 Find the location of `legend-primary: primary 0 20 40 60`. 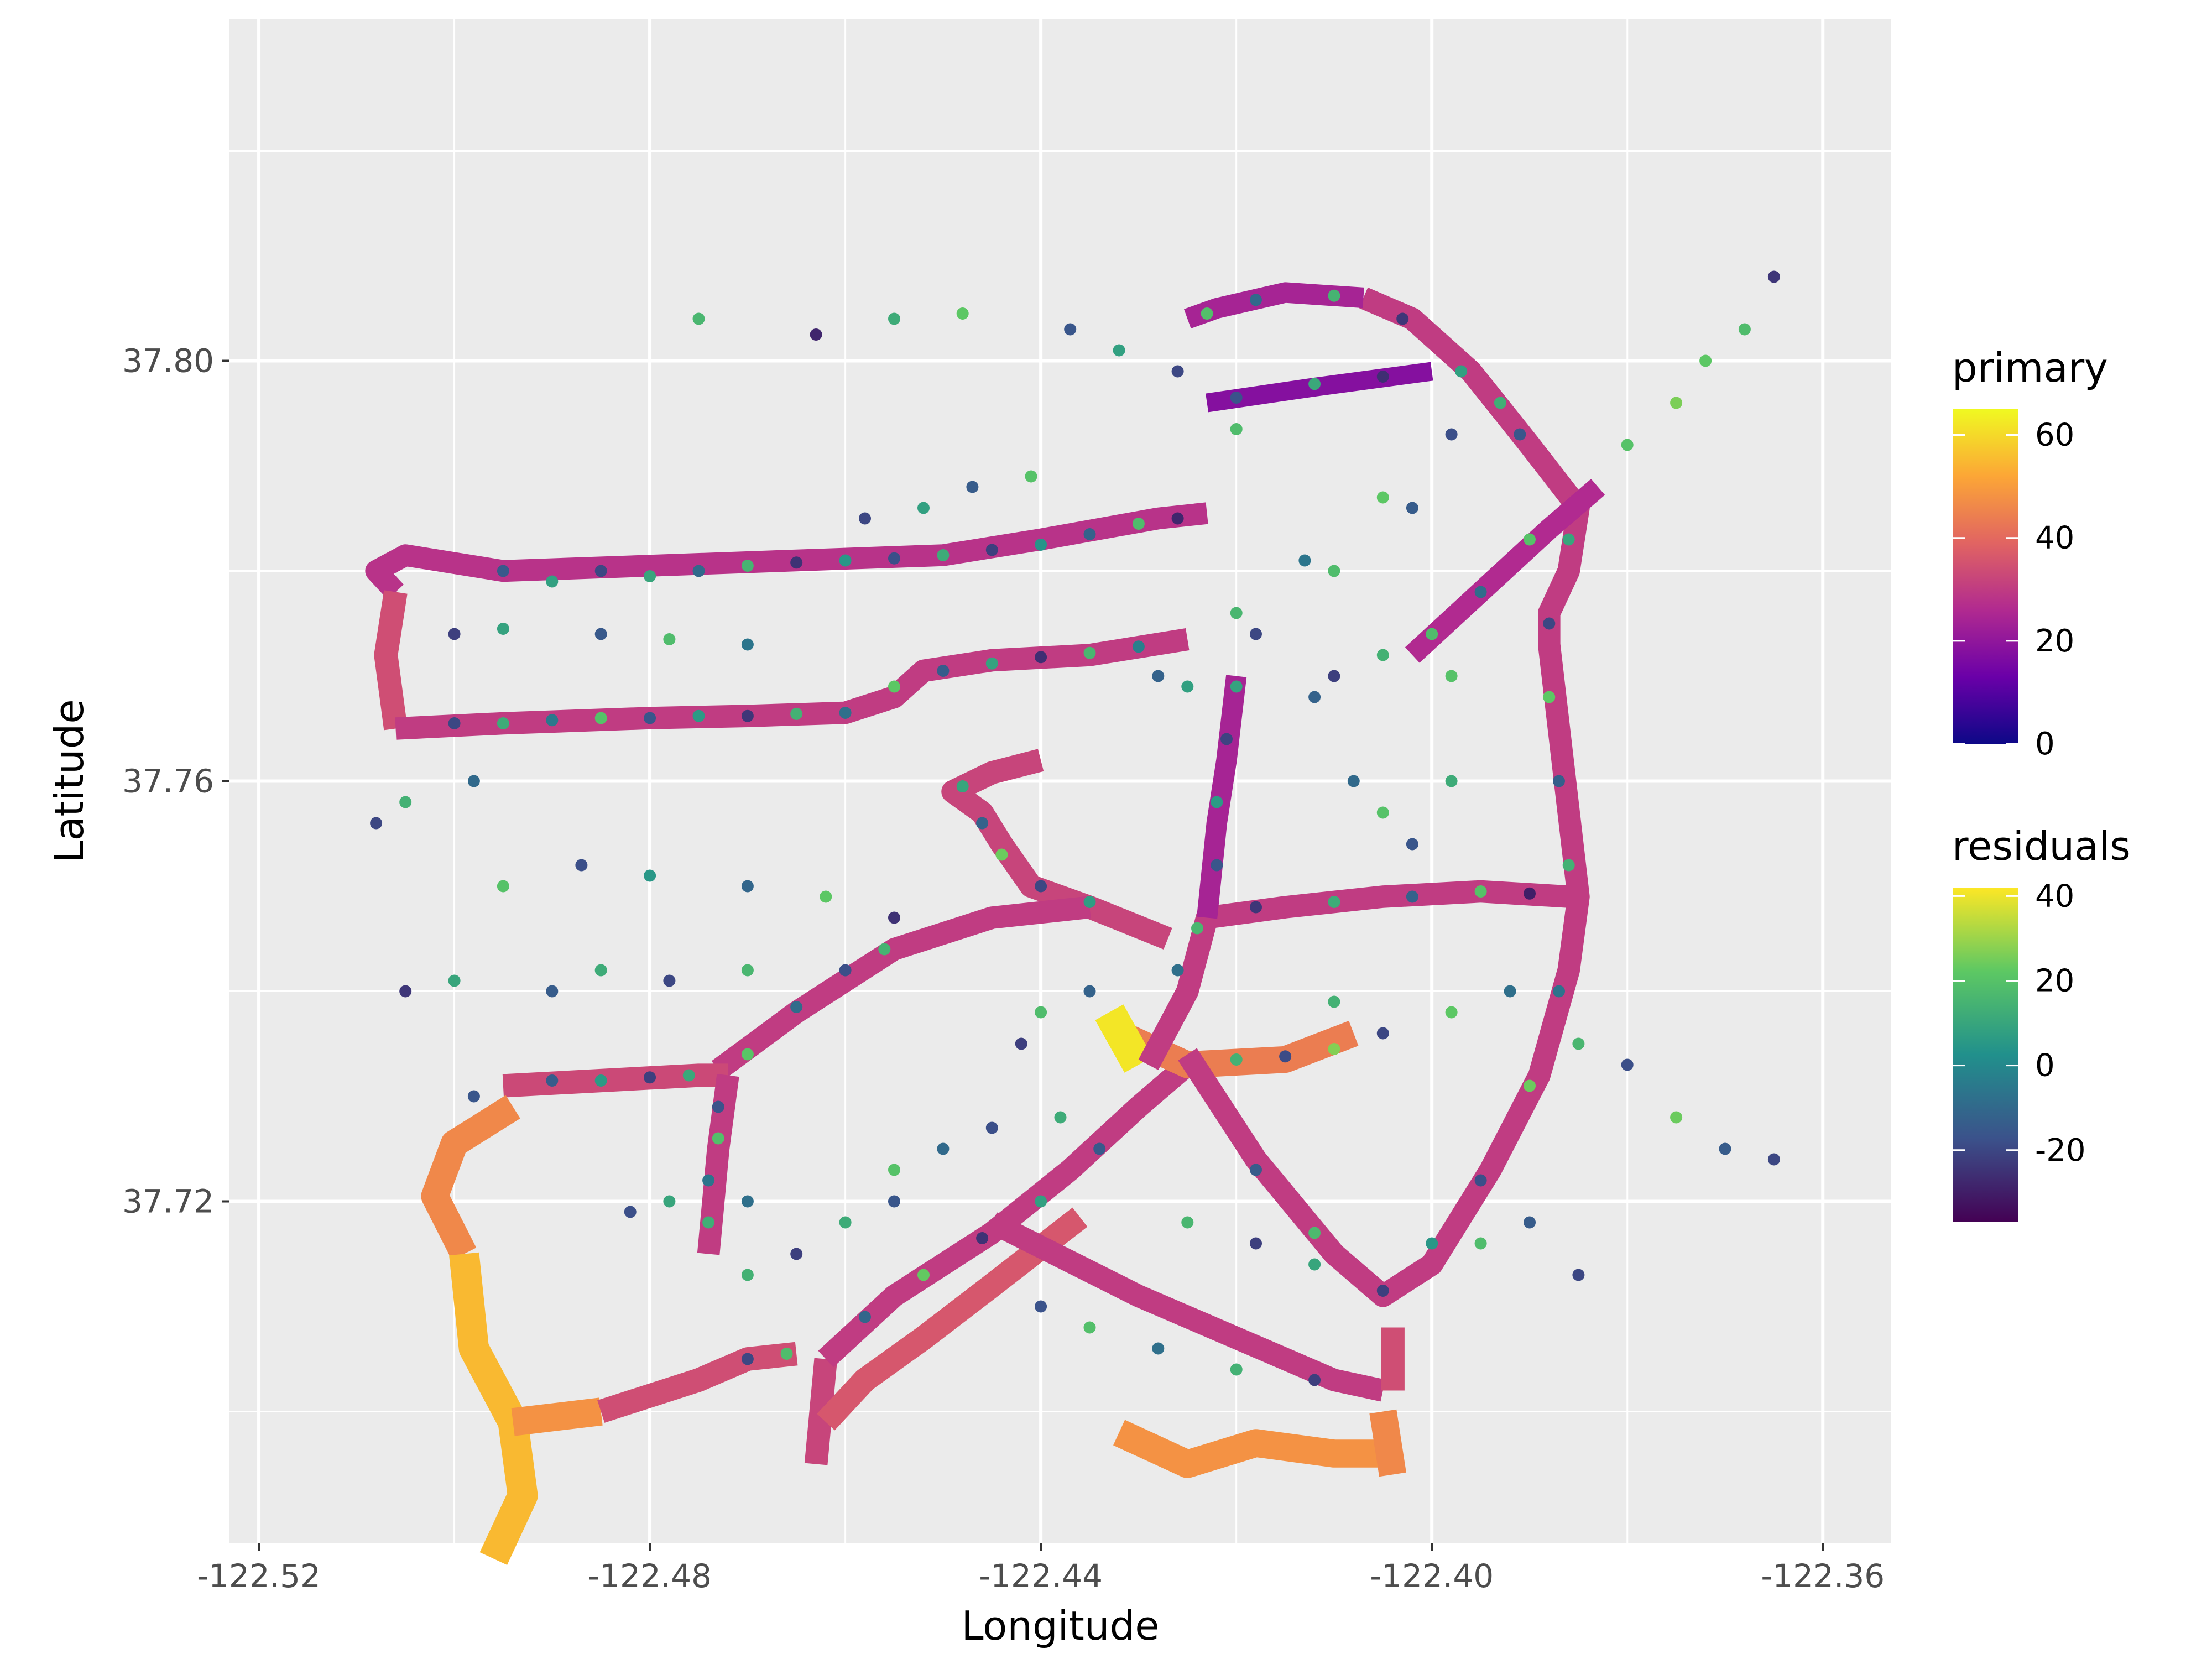

legend-primary: primary 0 20 40 60 is located at coordinates (2030, 554).